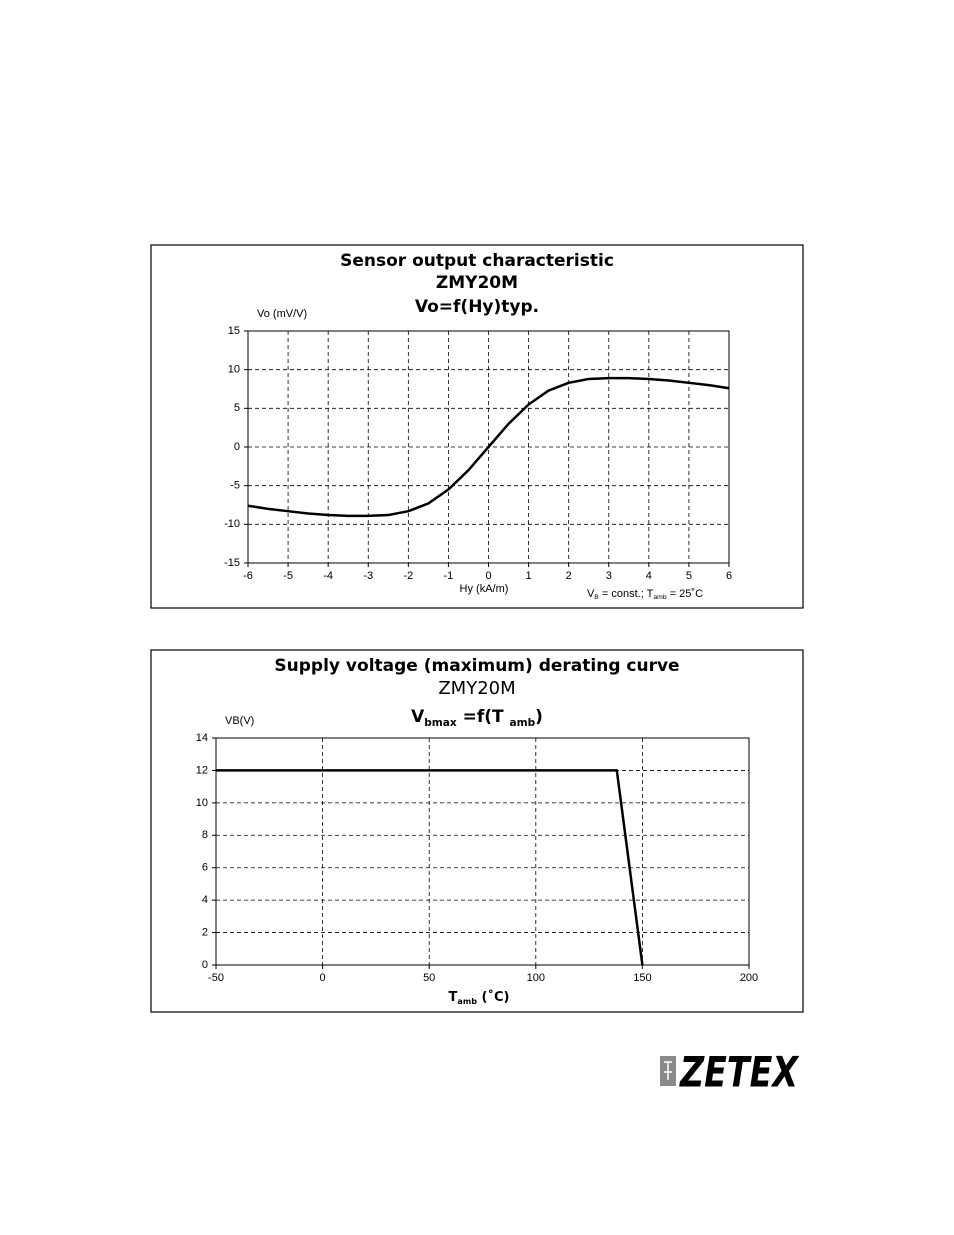 The width and height of the screenshot is (954, 1235). I want to click on logo-icon-mark, so click(668, 1070).